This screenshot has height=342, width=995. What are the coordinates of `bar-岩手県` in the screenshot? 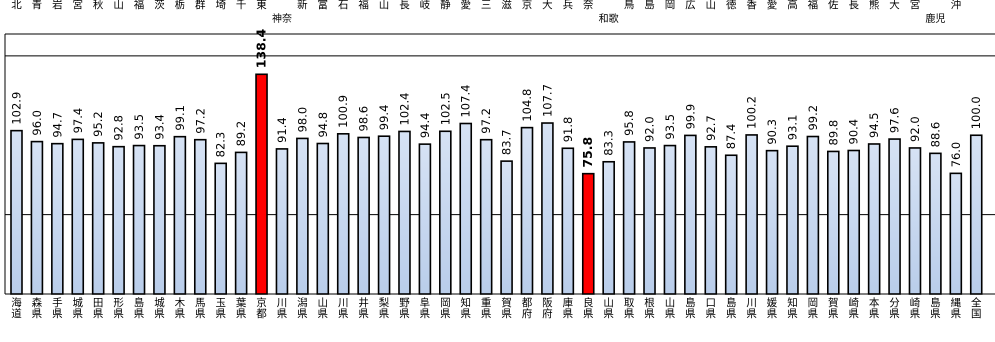 It's located at (57, 218).